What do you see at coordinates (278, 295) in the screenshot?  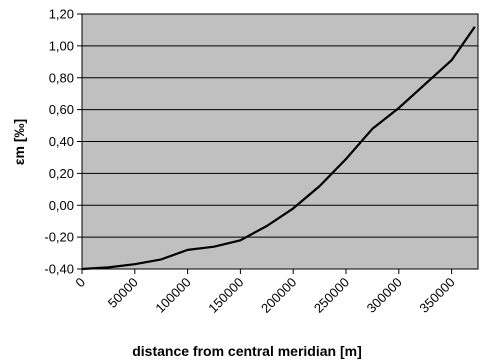 I see `x-tick-label: 200000` at bounding box center [278, 295].